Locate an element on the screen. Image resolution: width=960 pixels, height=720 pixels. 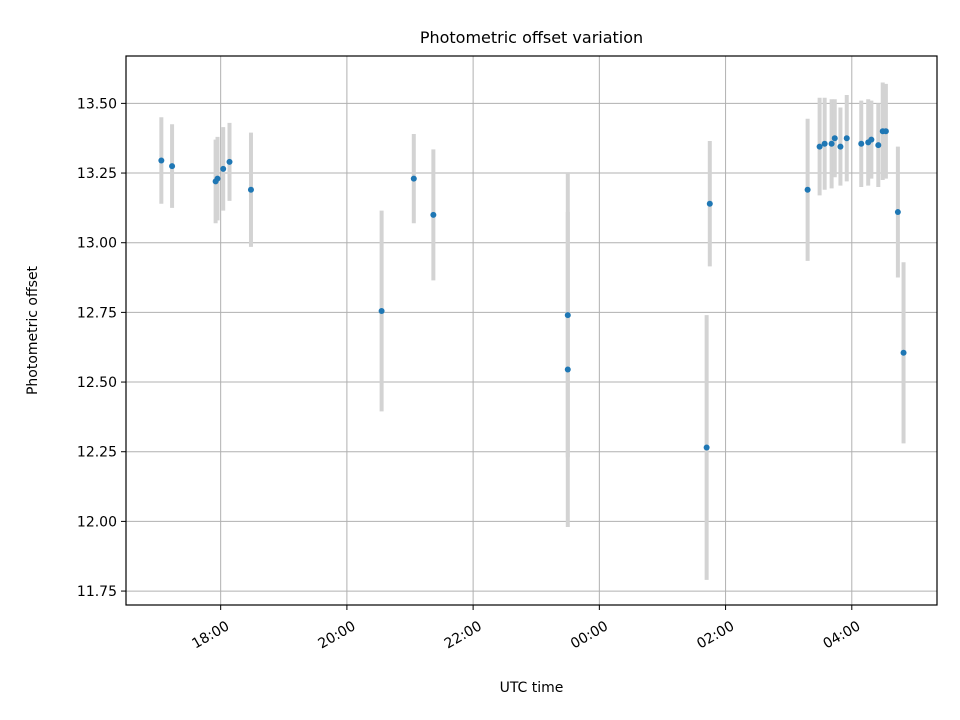
x-tick-label: 18:00 is located at coordinates (210, 635).